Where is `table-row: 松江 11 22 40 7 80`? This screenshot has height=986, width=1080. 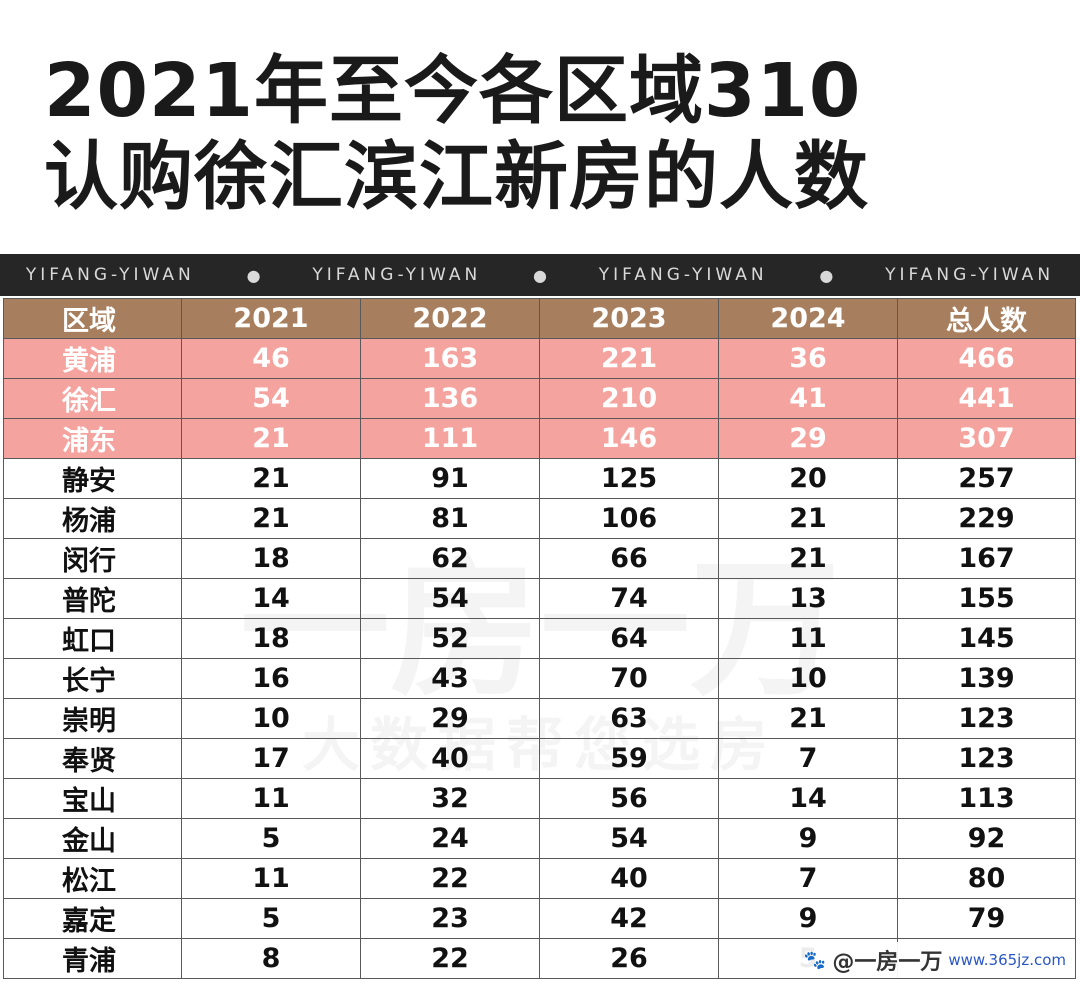
table-row: 松江 11 22 40 7 80 is located at coordinates (539, 878).